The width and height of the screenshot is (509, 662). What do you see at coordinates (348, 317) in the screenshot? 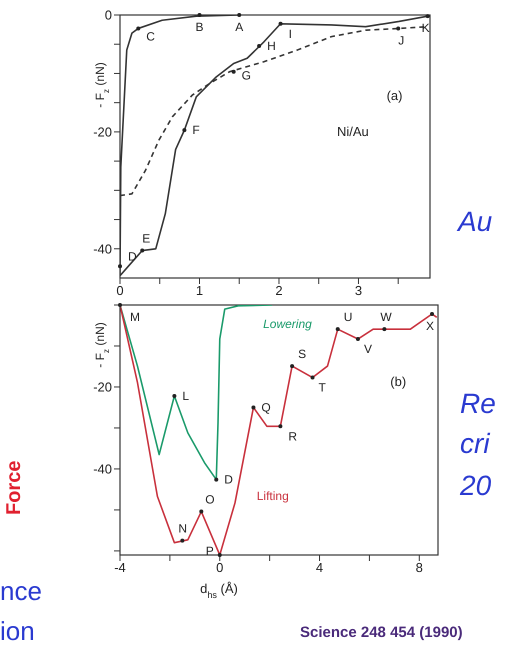
I see `annotation: U` at bounding box center [348, 317].